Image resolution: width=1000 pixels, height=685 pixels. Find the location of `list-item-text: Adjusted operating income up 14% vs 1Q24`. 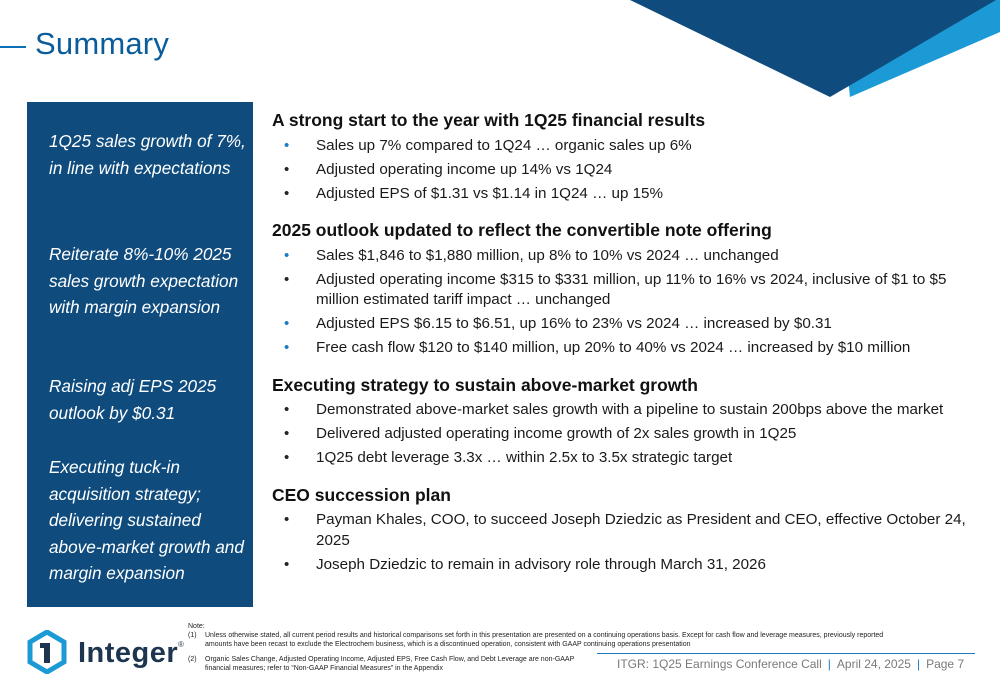

list-item-text: Adjusted operating income up 14% vs 1Q24 is located at coordinates (464, 169).